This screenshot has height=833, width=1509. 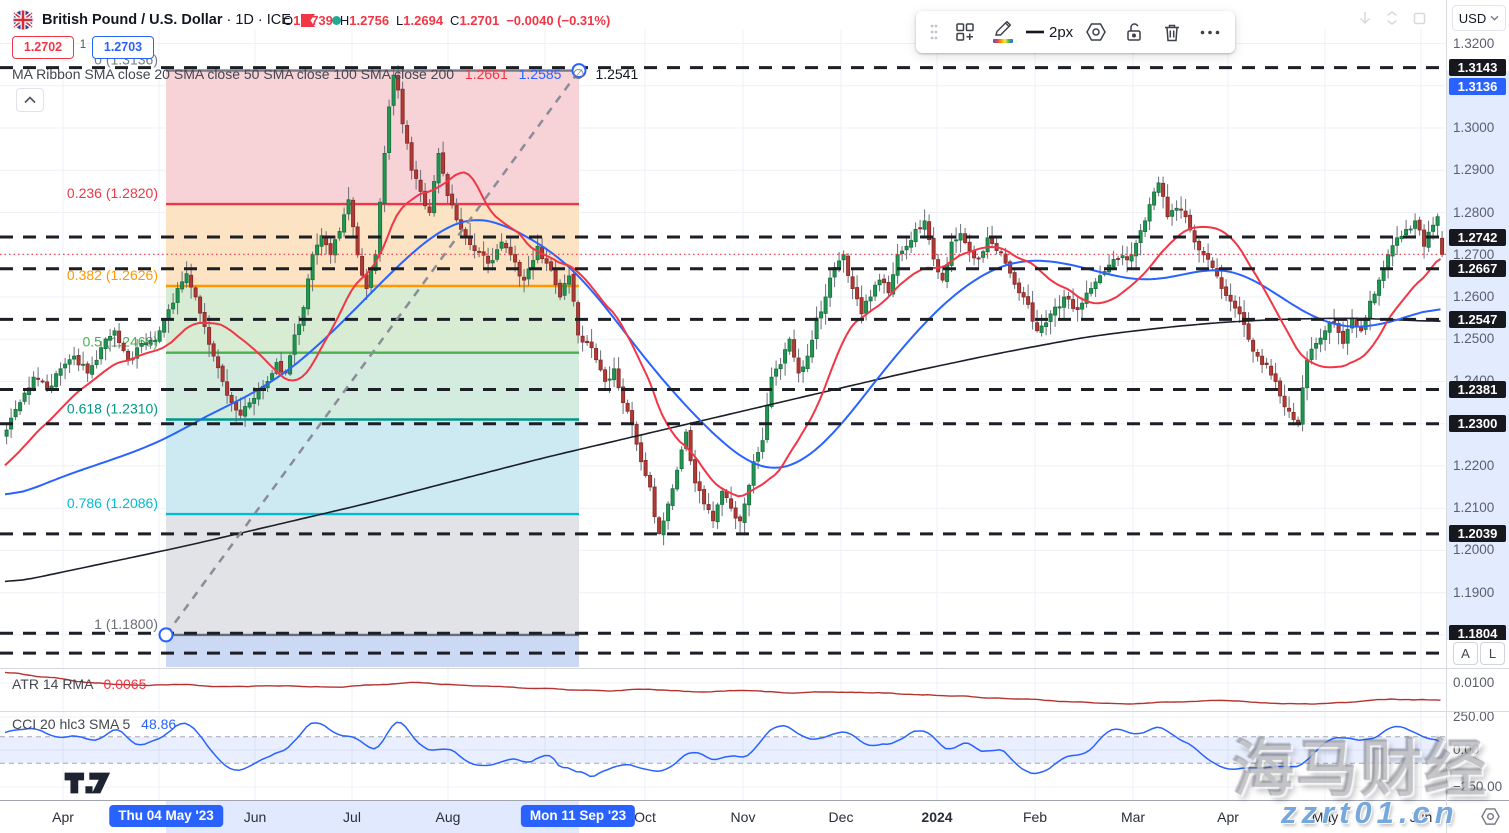 What do you see at coordinates (1076, 32) in the screenshot?
I see `drawing-toolbar: 2px` at bounding box center [1076, 32].